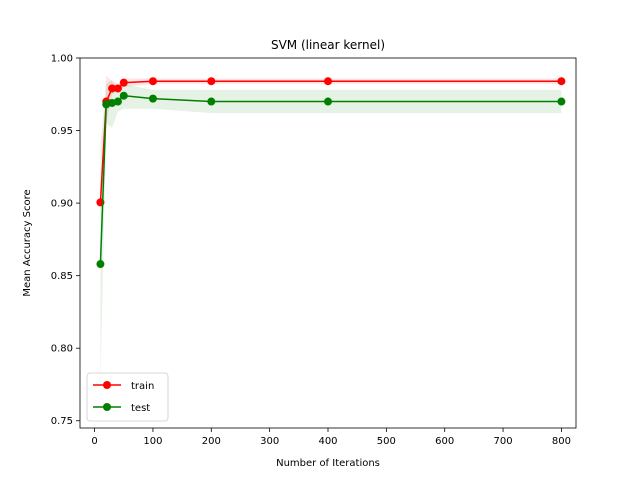 The width and height of the screenshot is (640, 480). Describe the element at coordinates (27, 242) in the screenshot. I see `y-axis-label: Mean Accuracy Score` at that location.